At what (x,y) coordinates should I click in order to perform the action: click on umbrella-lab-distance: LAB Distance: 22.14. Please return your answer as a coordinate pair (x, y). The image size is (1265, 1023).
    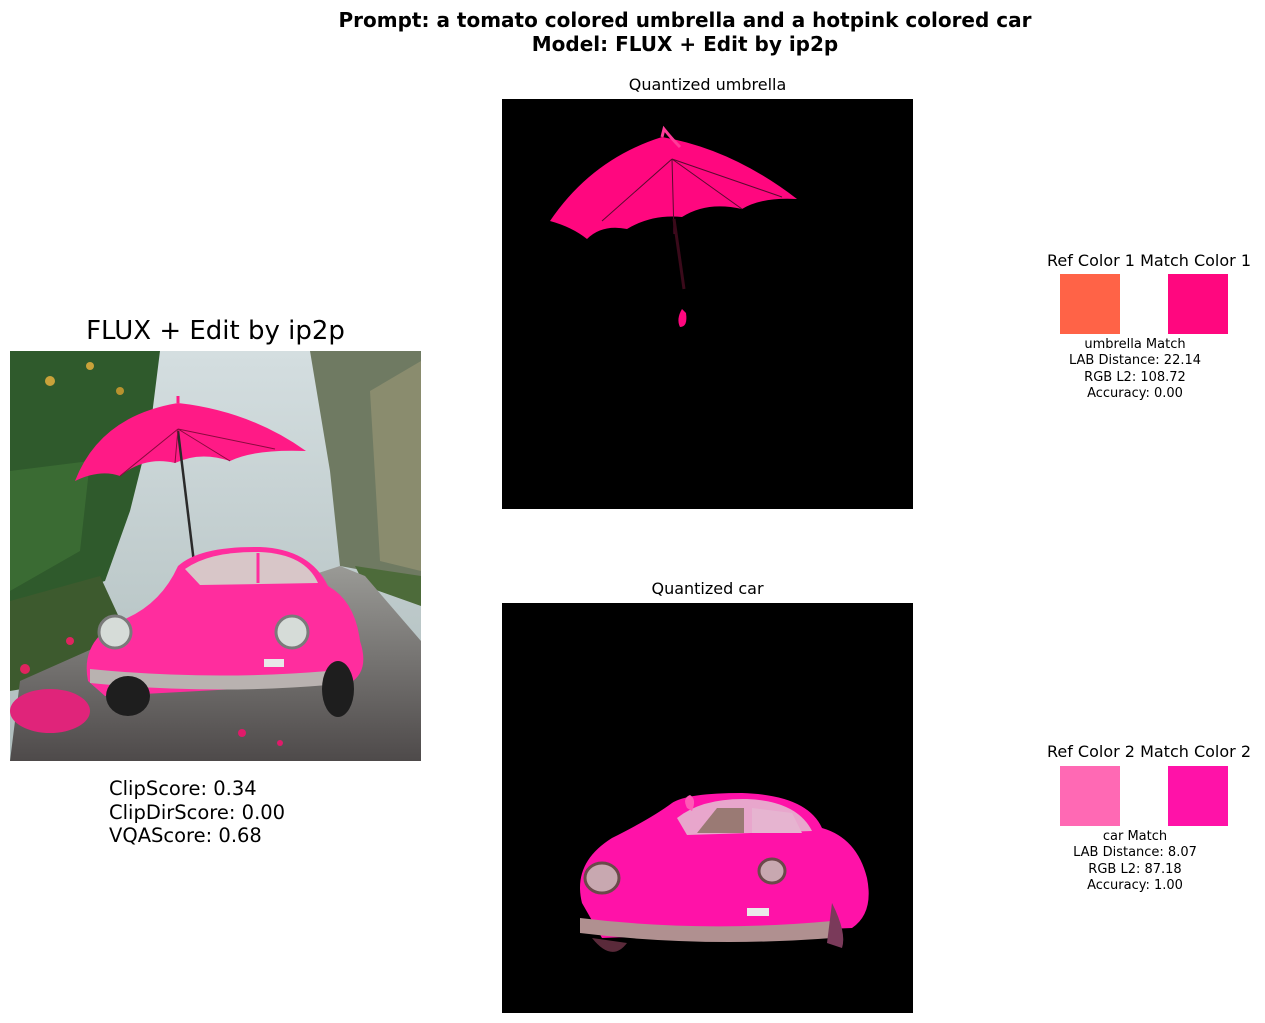
    Looking at the image, I should click on (1135, 361).